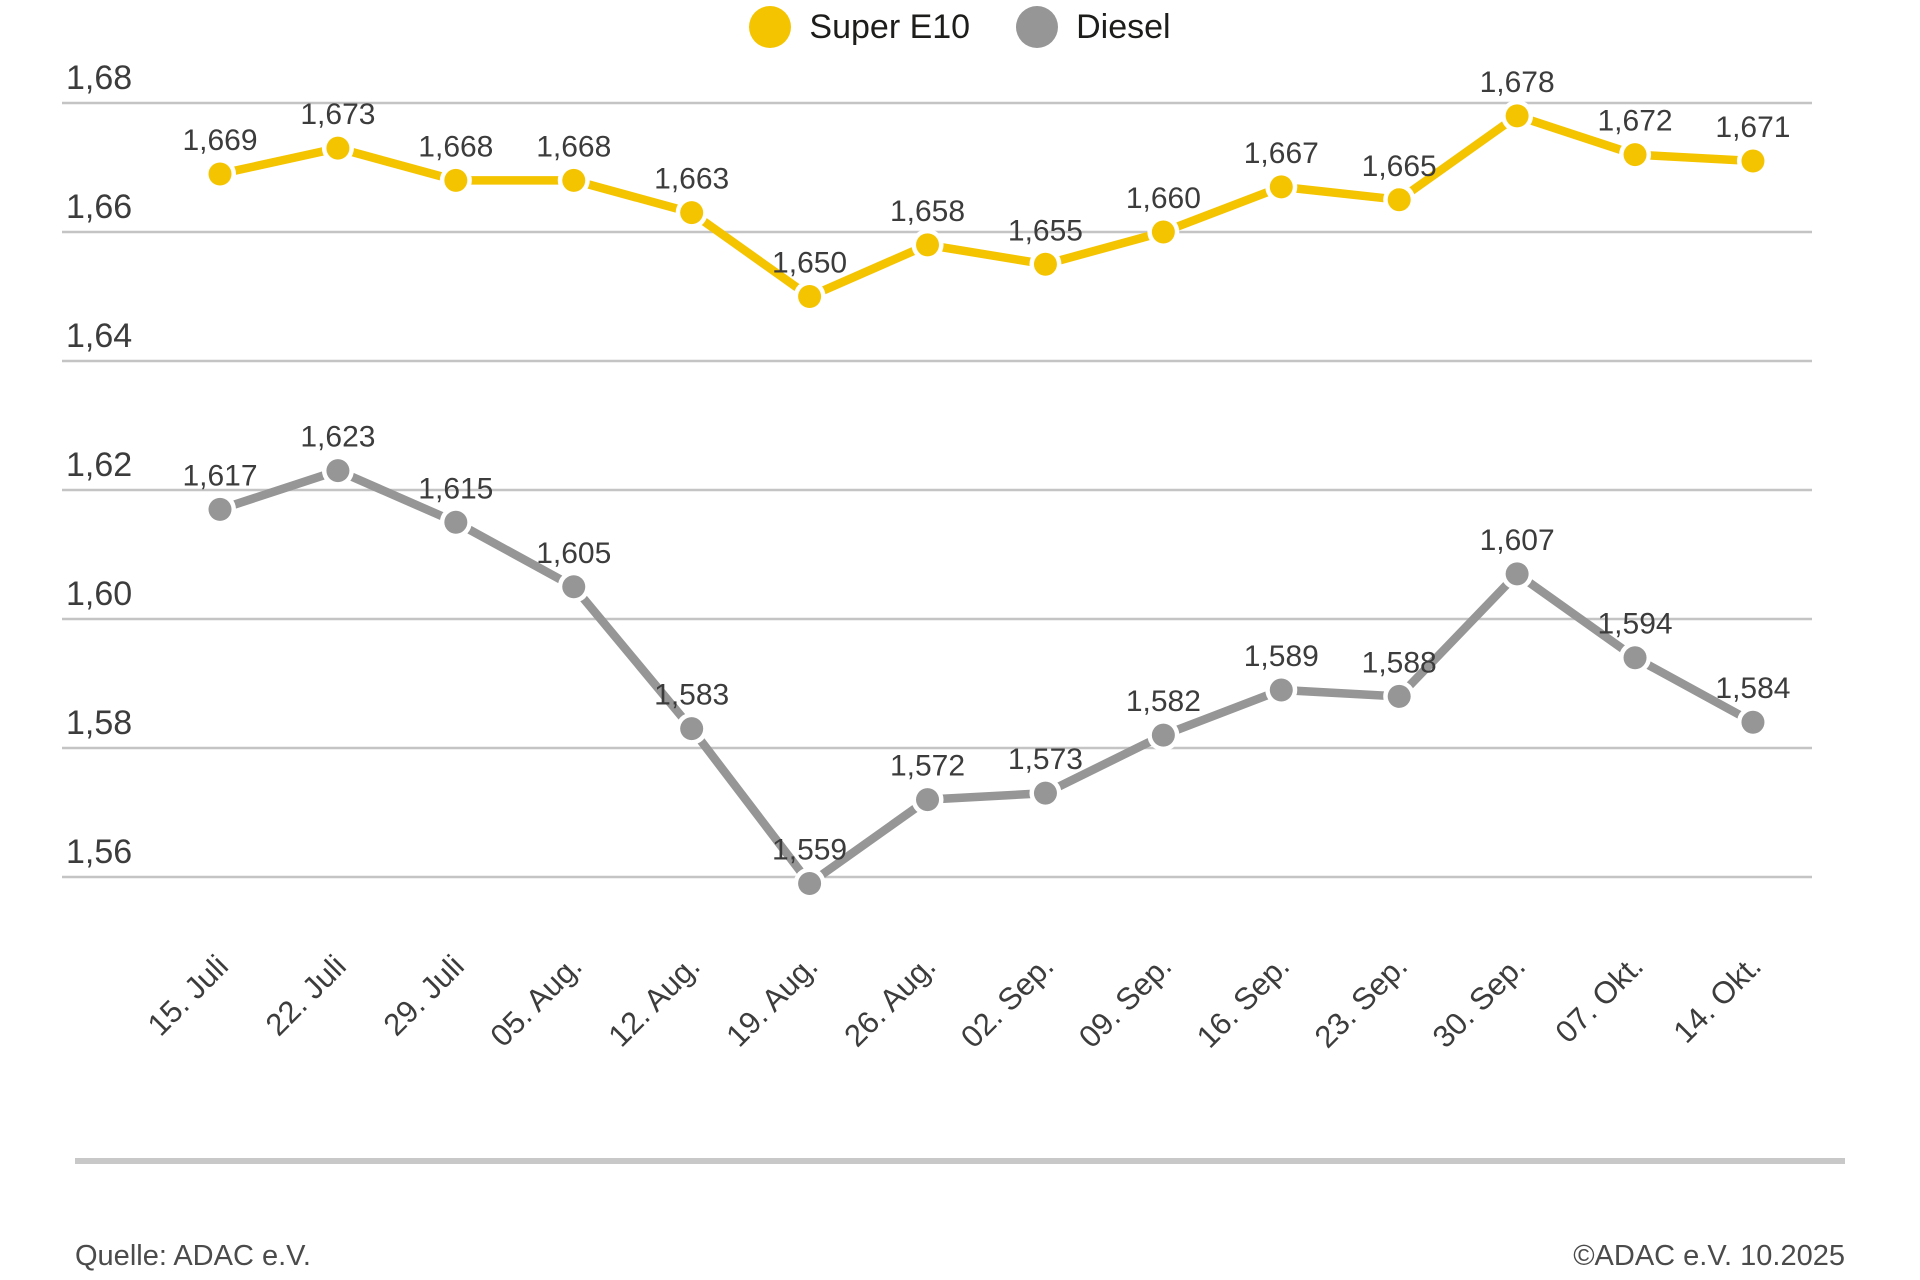 The width and height of the screenshot is (1920, 1280). Describe the element at coordinates (691, 179) in the screenshot. I see `super-e10-value-label: 1,663` at that location.